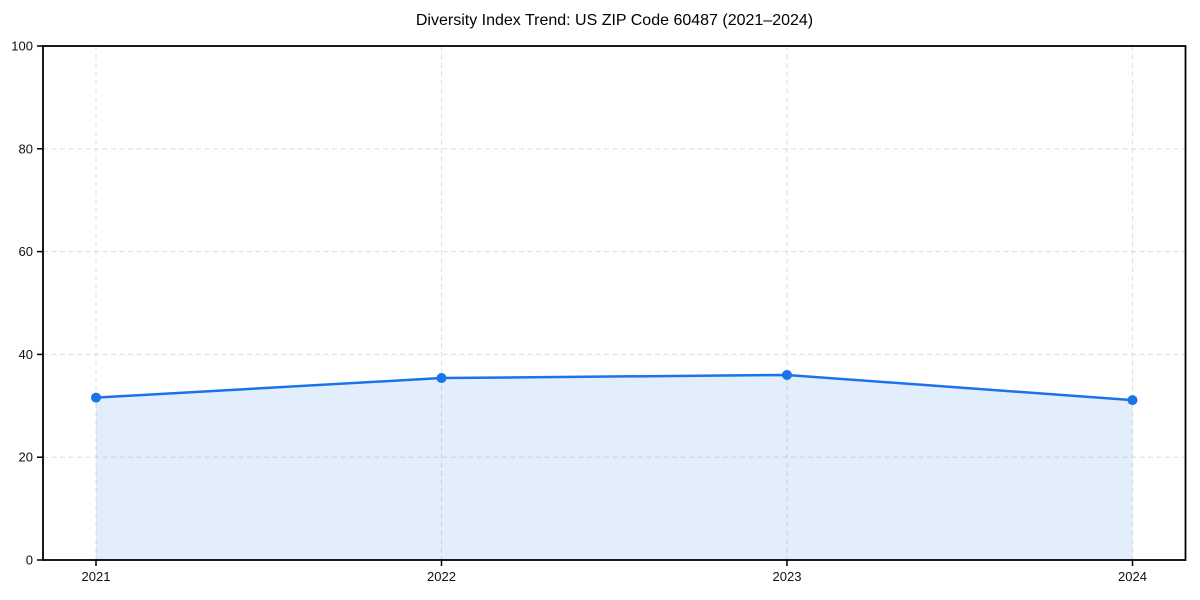 The width and height of the screenshot is (1200, 600). What do you see at coordinates (1132, 576) in the screenshot?
I see `x-tick-label: 2024` at bounding box center [1132, 576].